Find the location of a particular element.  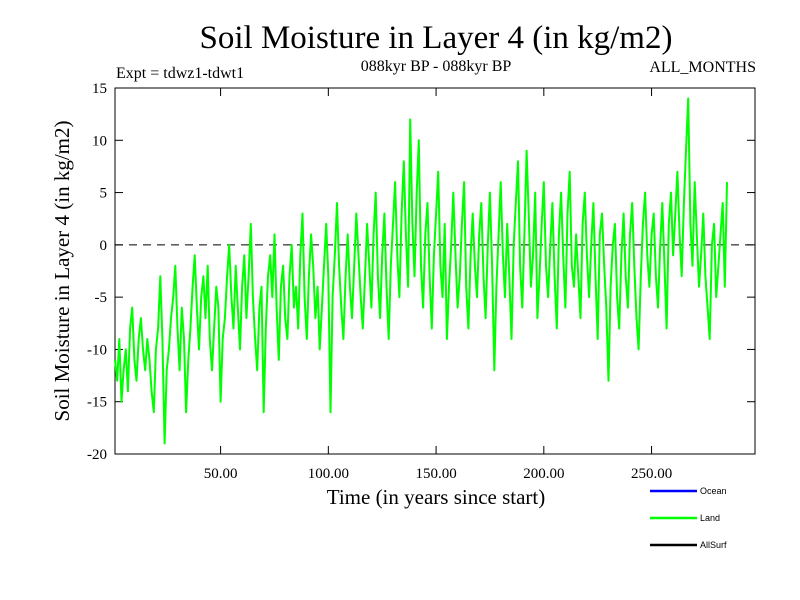

y-tick-label: -10 is located at coordinates (97, 350).